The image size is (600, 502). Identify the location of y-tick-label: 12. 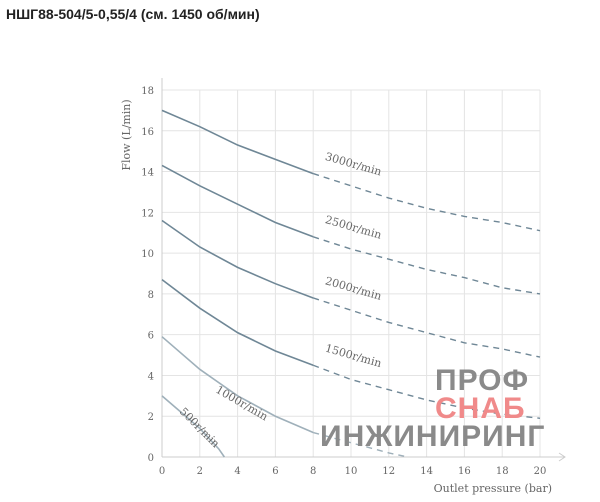
(147, 213).